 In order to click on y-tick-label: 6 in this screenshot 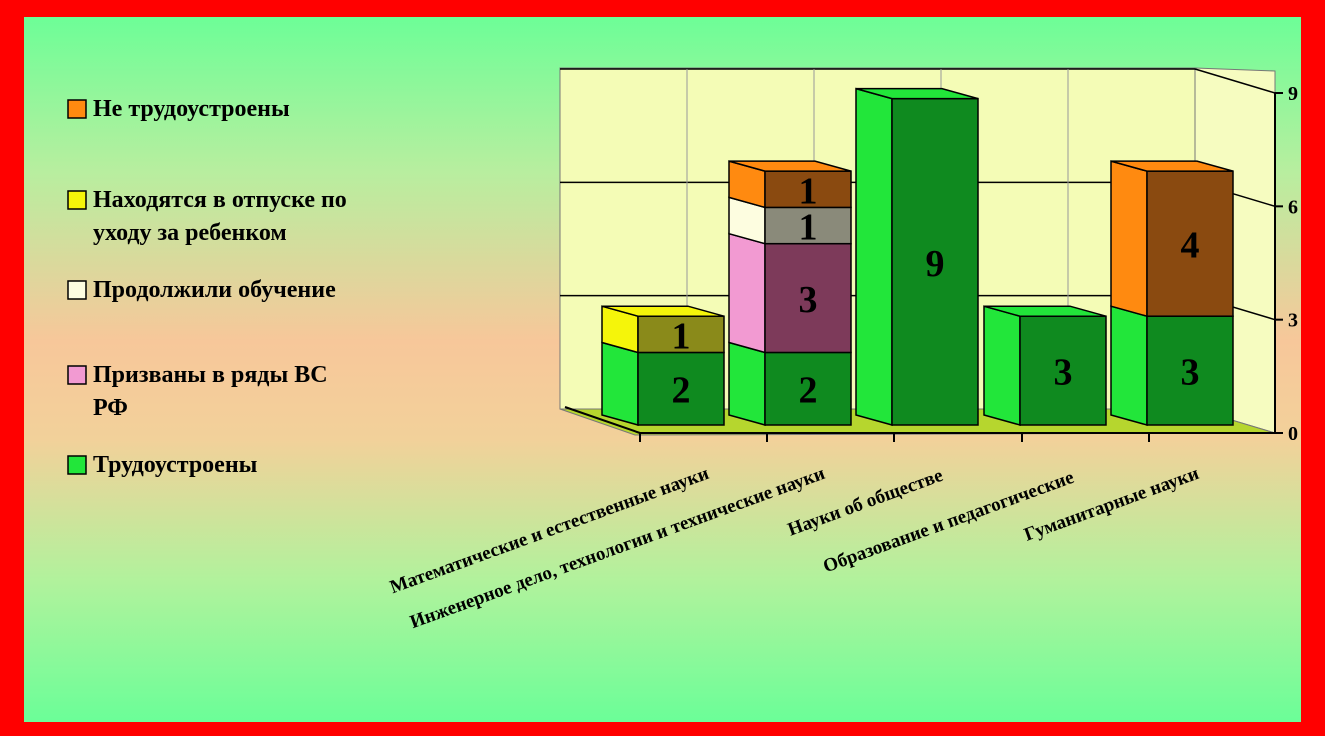, I will do `click(1293, 207)`.